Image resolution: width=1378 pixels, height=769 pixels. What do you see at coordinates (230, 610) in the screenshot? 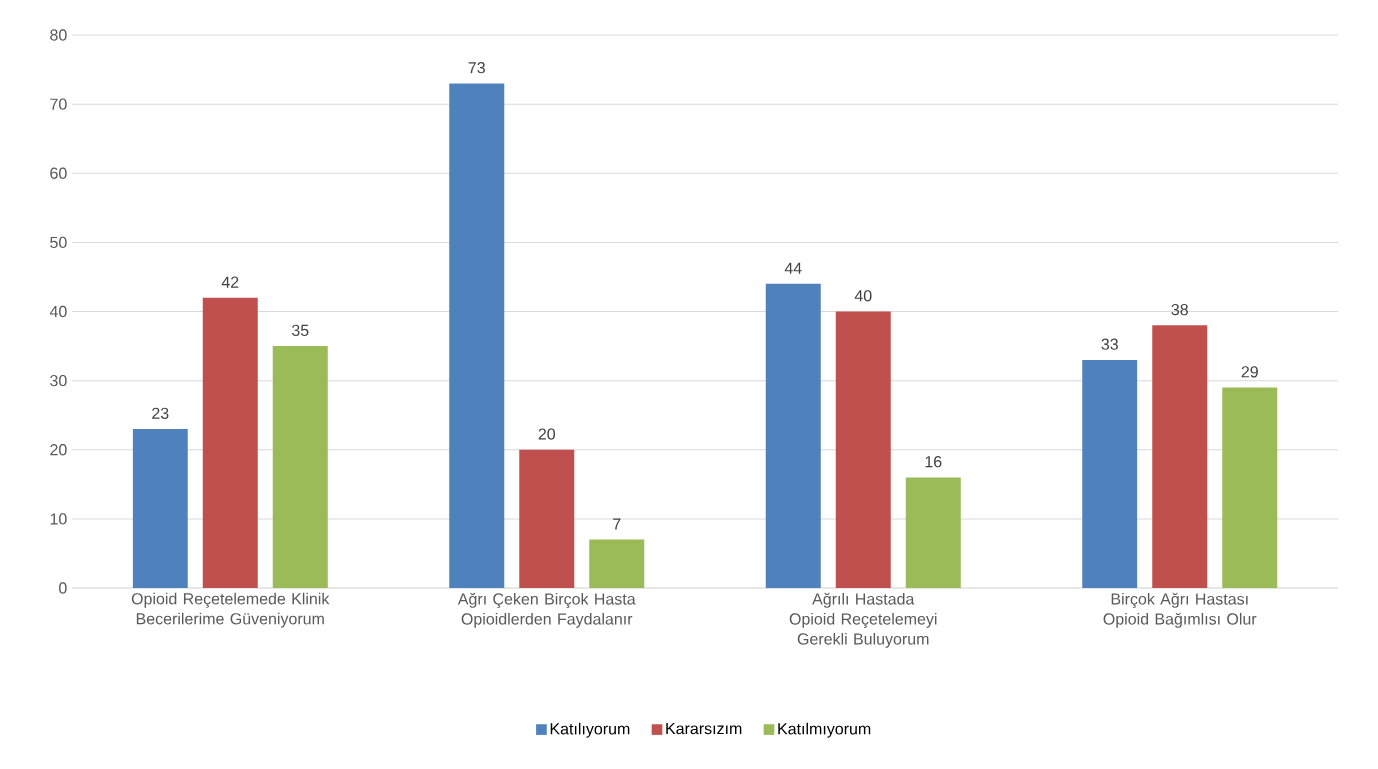
I see `x-tick-label: Opioid Reçetelemede Klinik Becerilerime Güveniyorum` at bounding box center [230, 610].